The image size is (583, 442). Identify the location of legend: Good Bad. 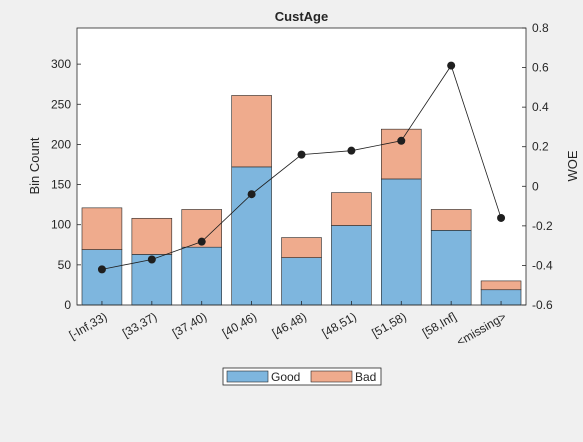
(302, 376).